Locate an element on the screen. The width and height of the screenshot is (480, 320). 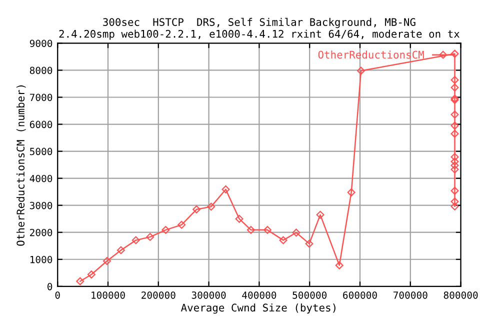
x-tick-label: 400000 is located at coordinates (259, 295).